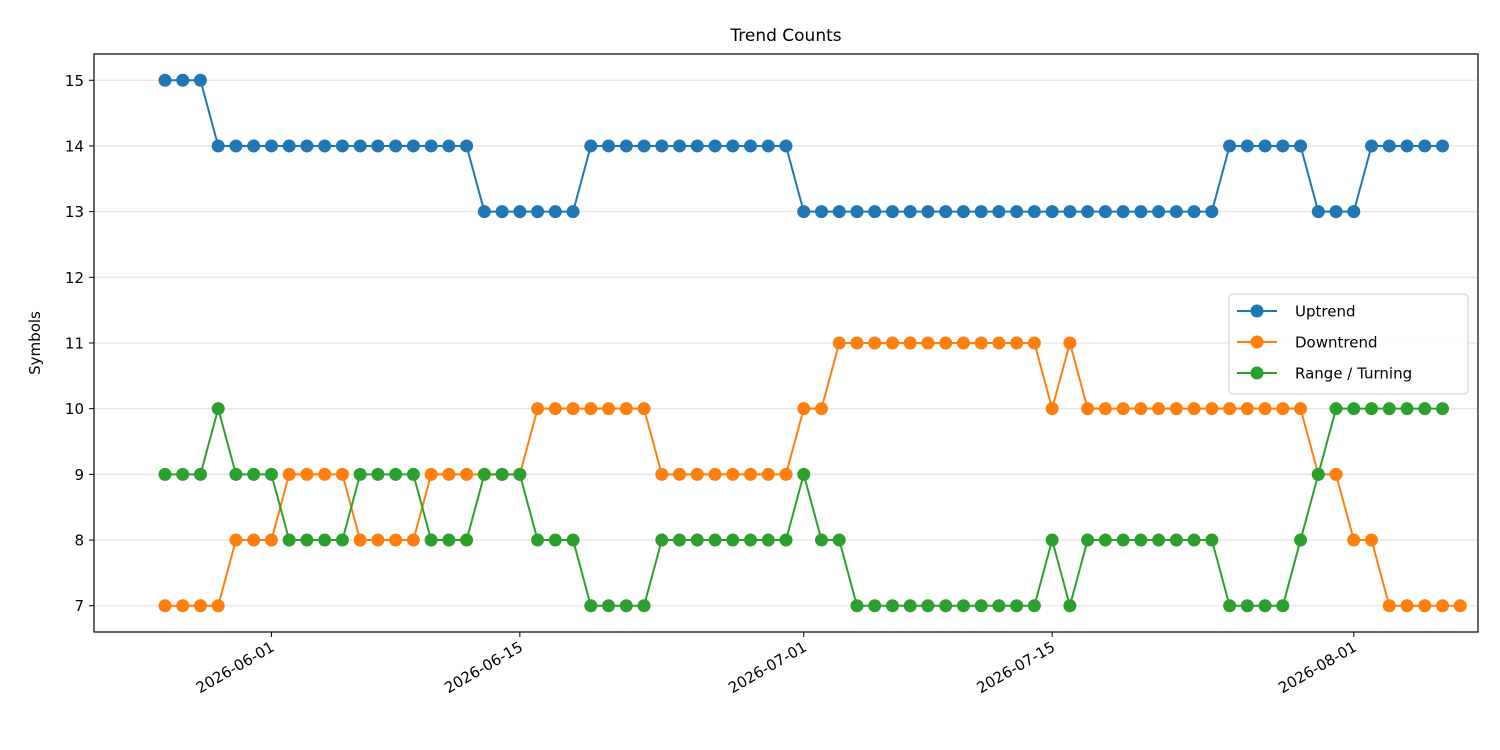 This screenshot has width=1500, height=750. Describe the element at coordinates (1324, 374) in the screenshot. I see `legend-item: Range / Turning` at that location.